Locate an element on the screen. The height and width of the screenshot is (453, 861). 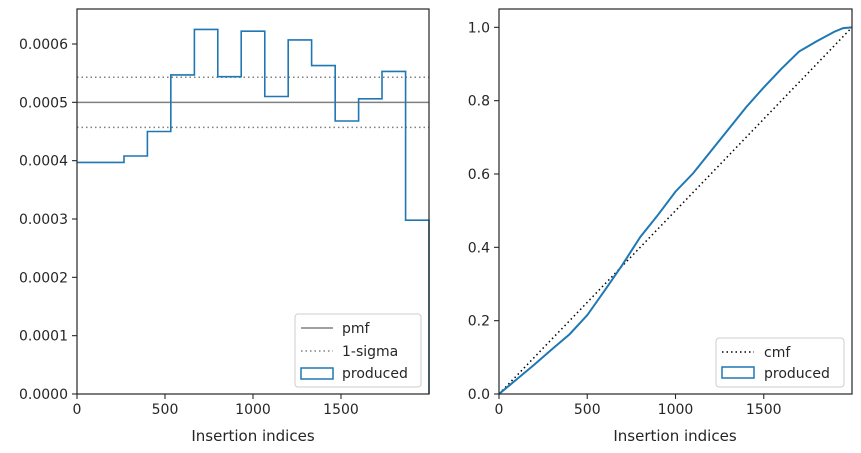
cmf-xtick-label: 1000 is located at coordinates (676, 410).